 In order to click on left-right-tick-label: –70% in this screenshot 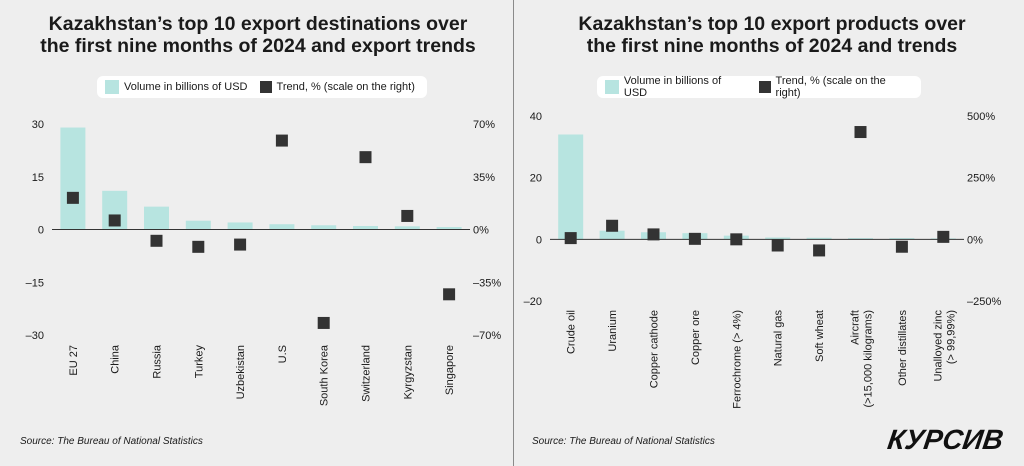, I will do `click(487, 336)`.